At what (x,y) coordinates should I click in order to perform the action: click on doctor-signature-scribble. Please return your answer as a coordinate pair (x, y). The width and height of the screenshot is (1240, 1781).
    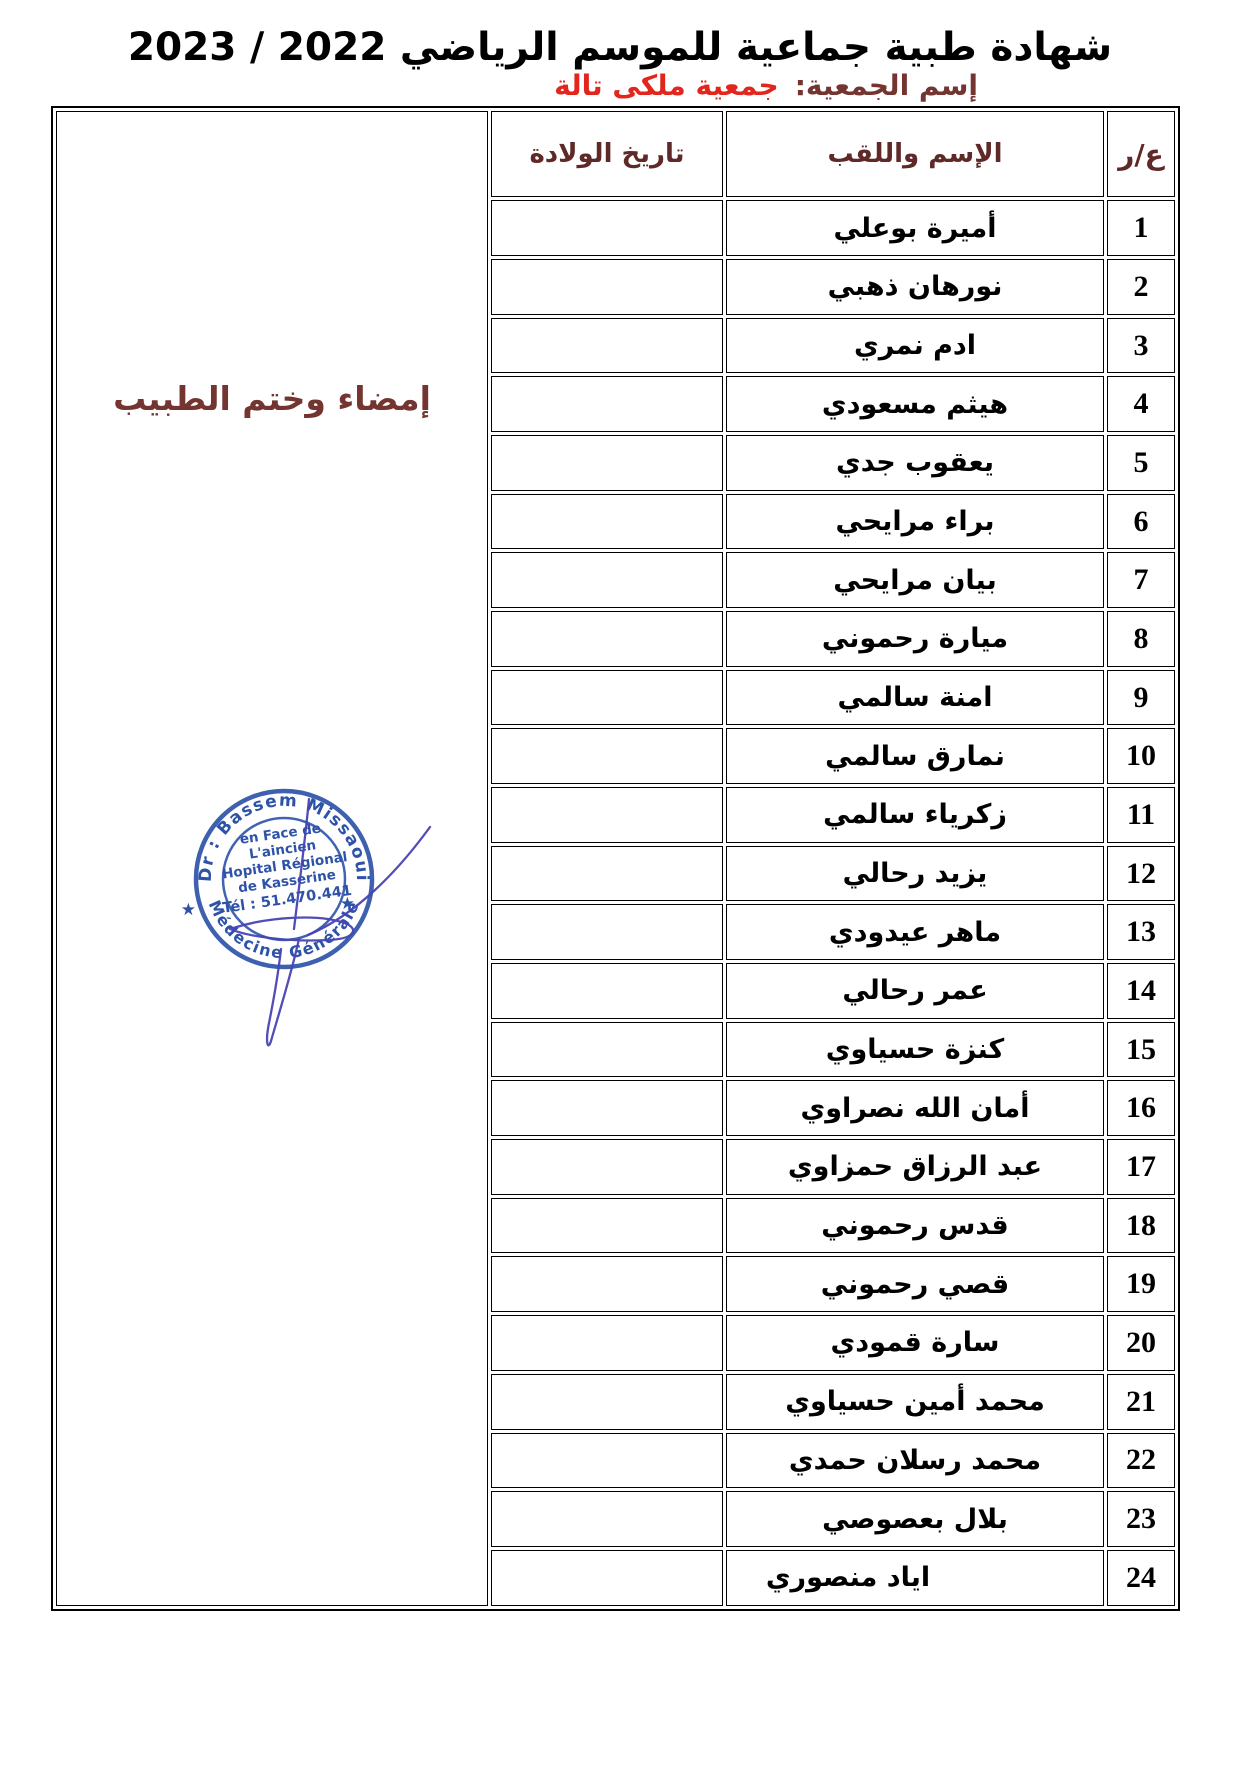
    Looking at the image, I should click on (330, 922).